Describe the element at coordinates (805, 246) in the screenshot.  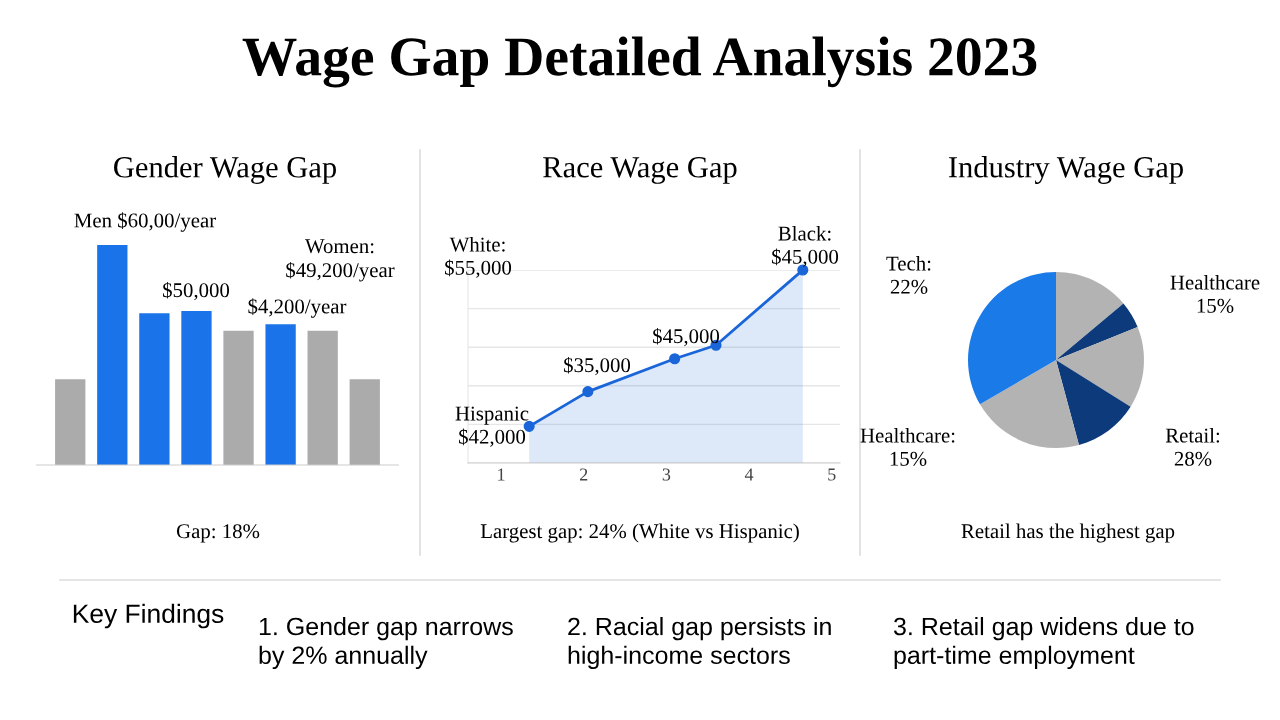
I see `text: Black: $45,000` at that location.